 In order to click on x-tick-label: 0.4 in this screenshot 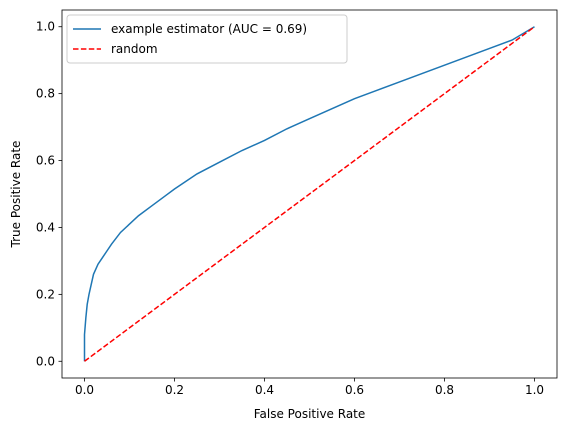, I will do `click(264, 390)`.